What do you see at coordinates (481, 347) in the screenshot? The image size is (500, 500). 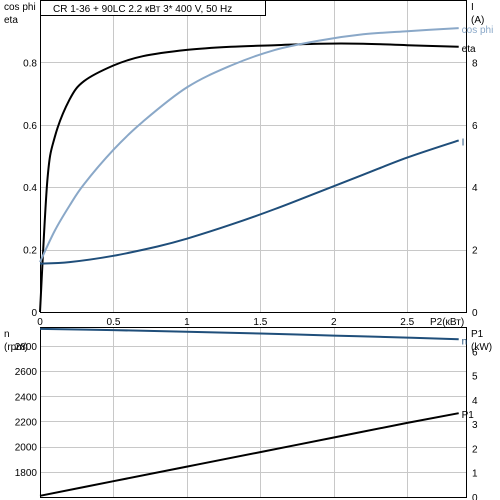 I see `right-axis-label: (kW)` at bounding box center [481, 347].